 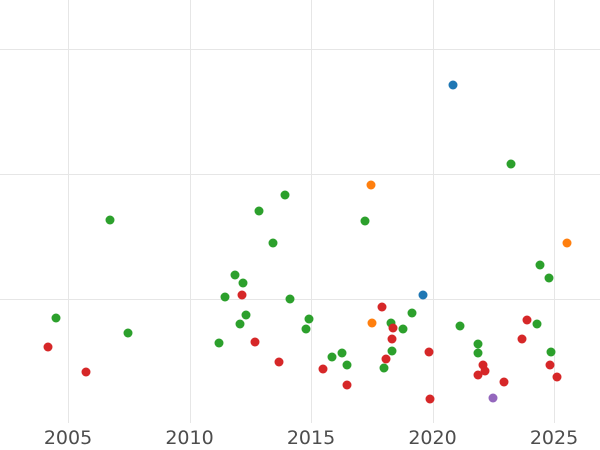 What do you see at coordinates (432, 438) in the screenshot?
I see `x-tick-label: 2020` at bounding box center [432, 438].